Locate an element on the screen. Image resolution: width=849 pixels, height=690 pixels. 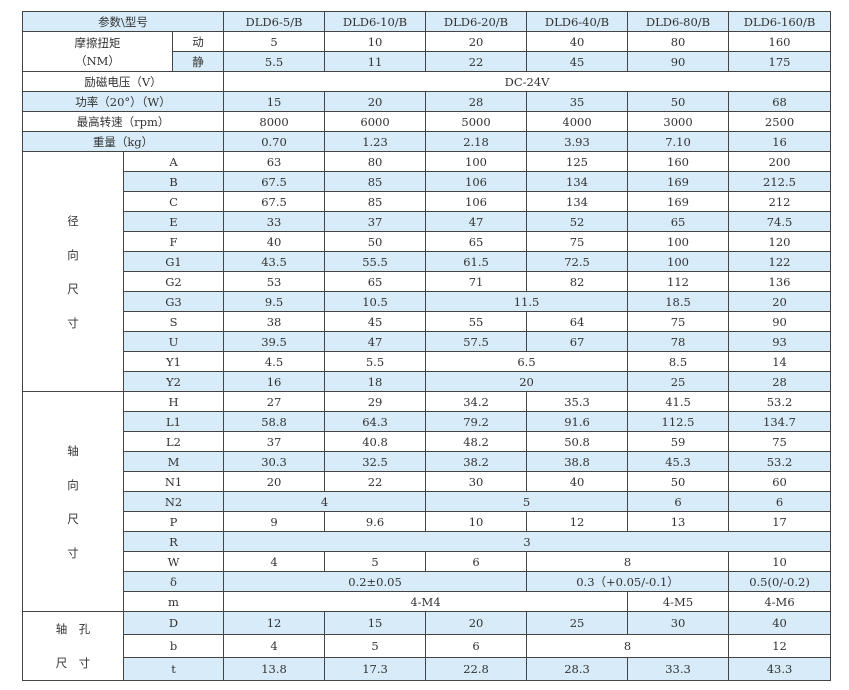
value-cell: 85 is located at coordinates (375, 201).